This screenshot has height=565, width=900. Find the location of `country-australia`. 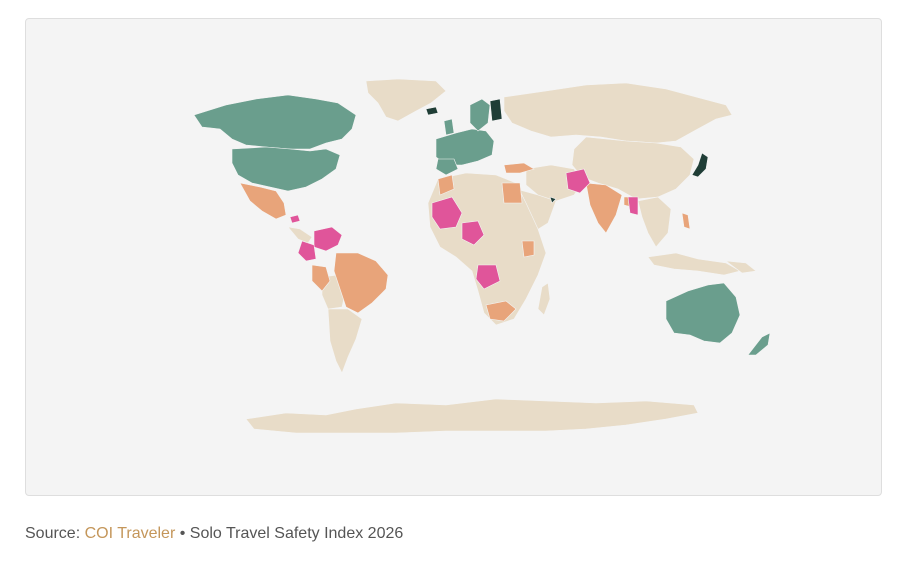

country-australia is located at coordinates (703, 313).